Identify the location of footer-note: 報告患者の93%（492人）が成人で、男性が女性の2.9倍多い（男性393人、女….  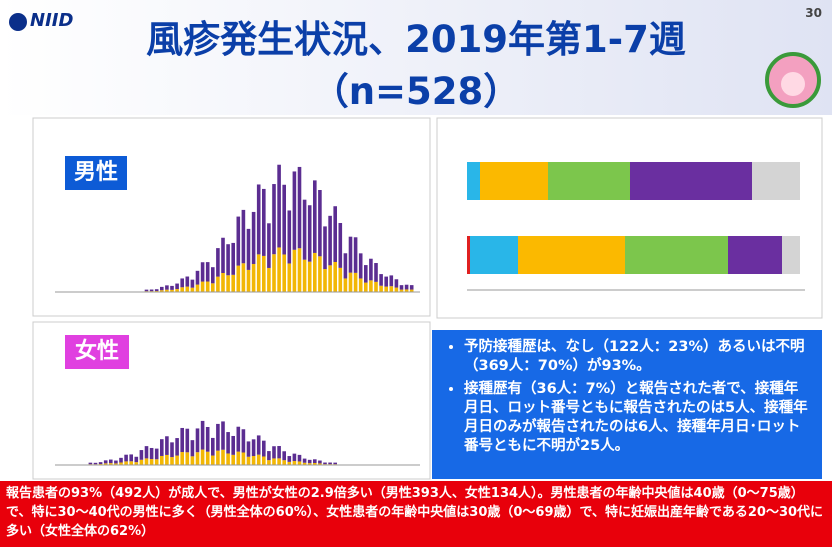
(416, 514).